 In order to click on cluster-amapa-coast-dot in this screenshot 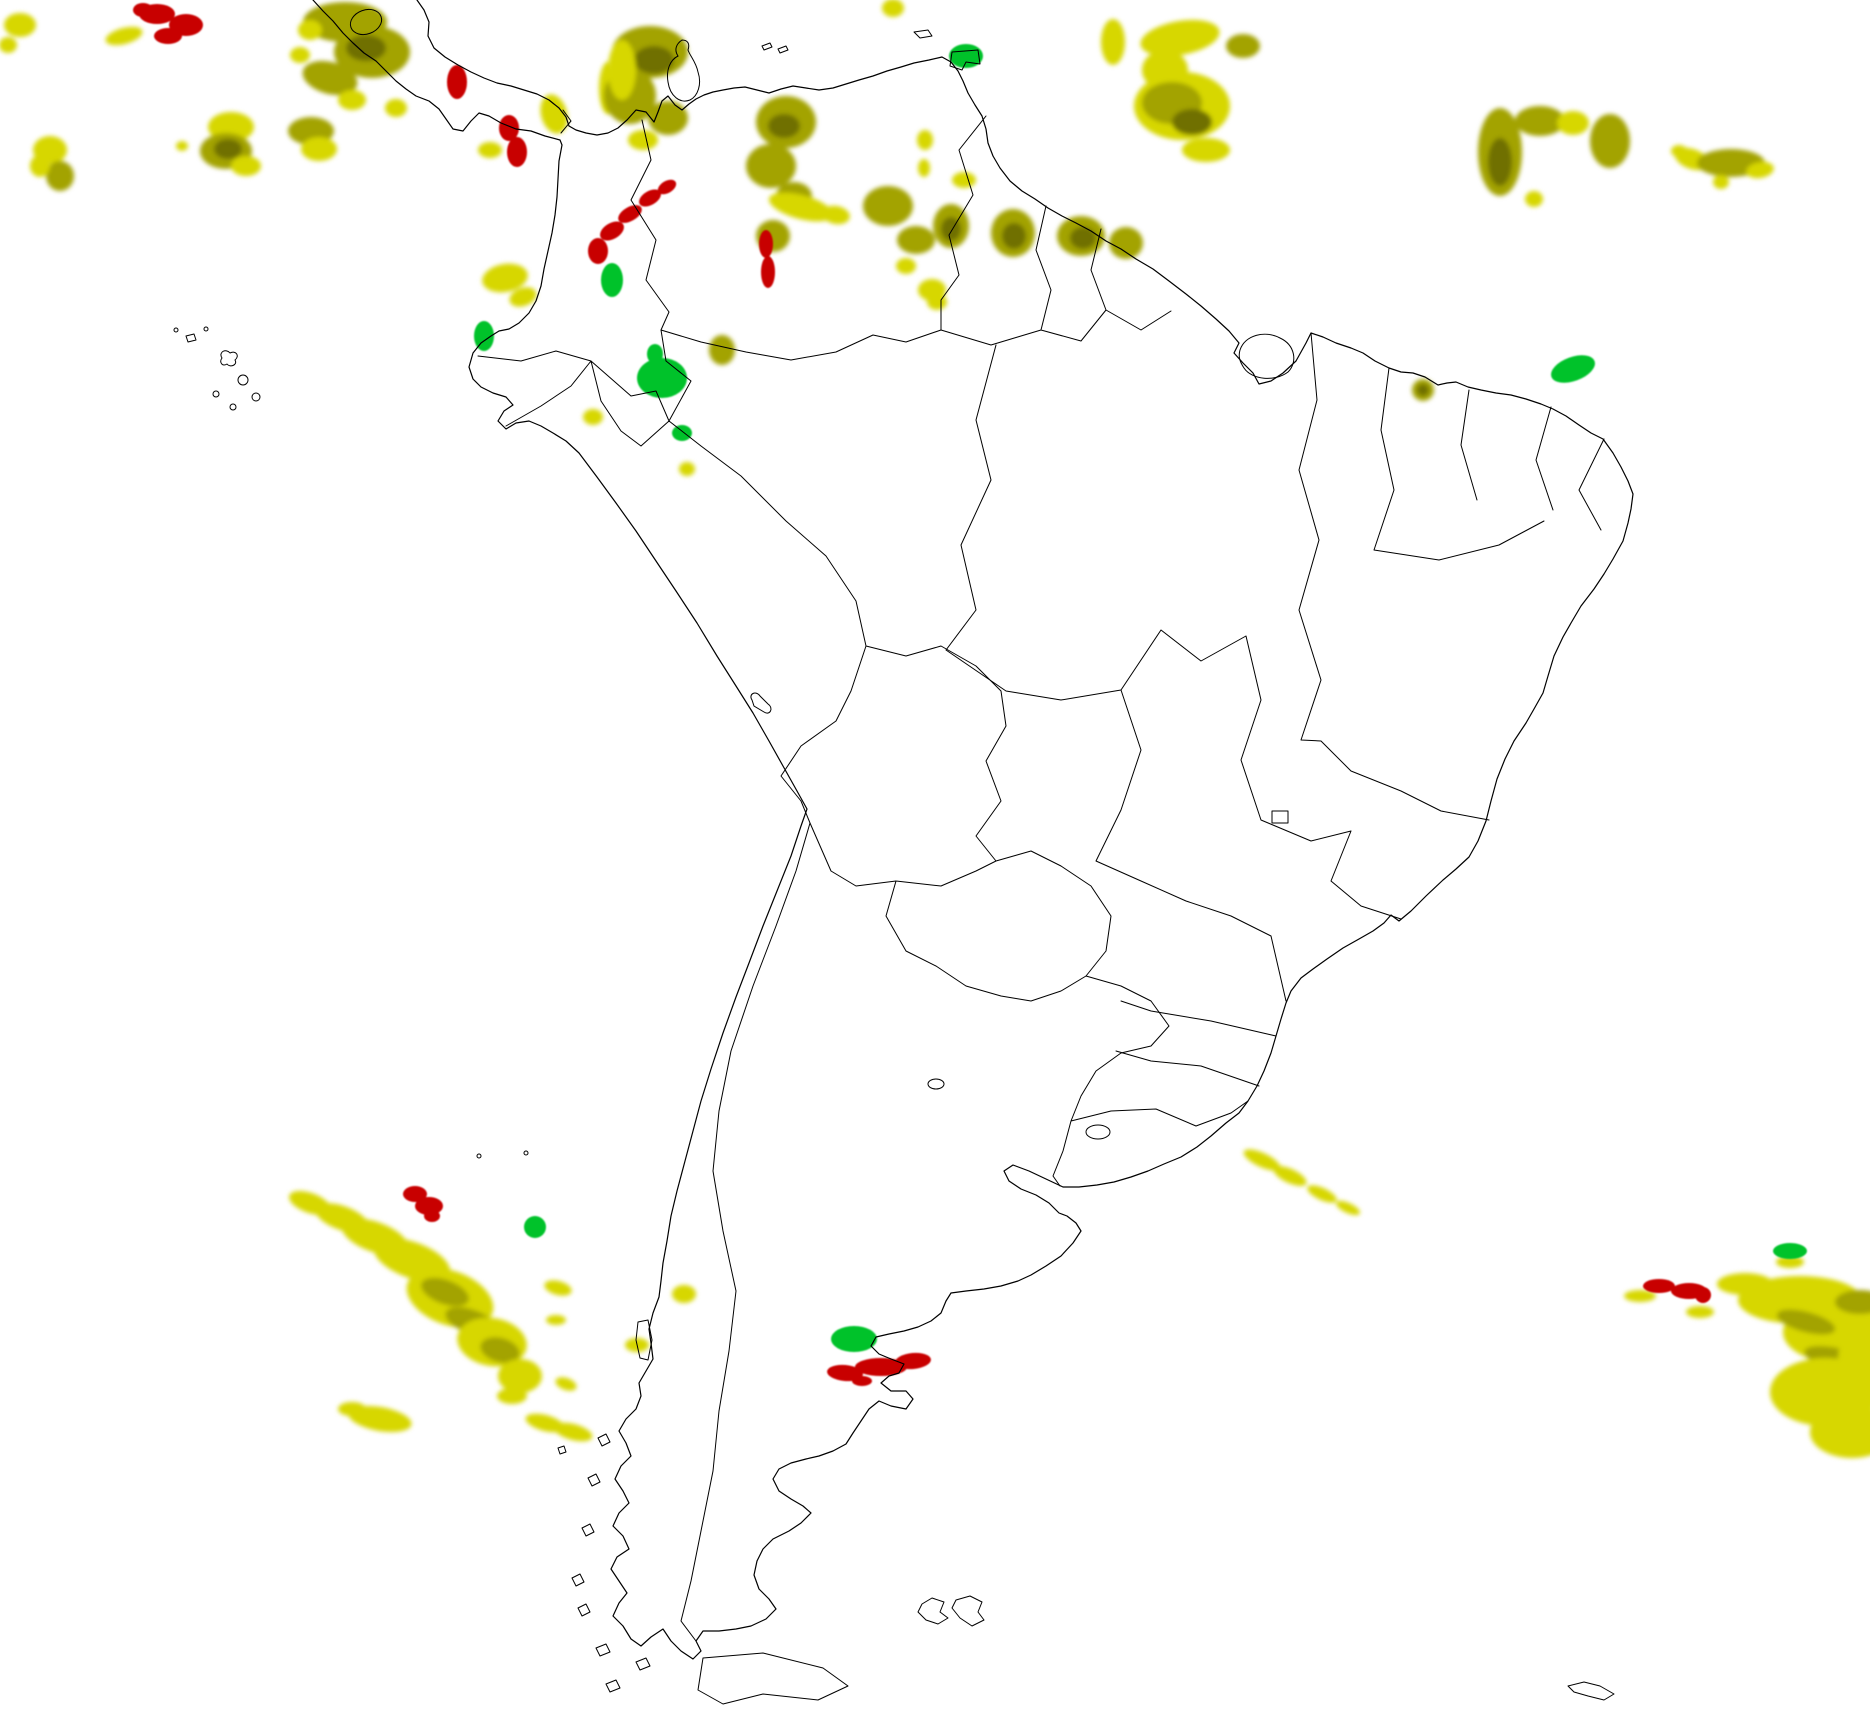, I will do `click(1423, 390)`.